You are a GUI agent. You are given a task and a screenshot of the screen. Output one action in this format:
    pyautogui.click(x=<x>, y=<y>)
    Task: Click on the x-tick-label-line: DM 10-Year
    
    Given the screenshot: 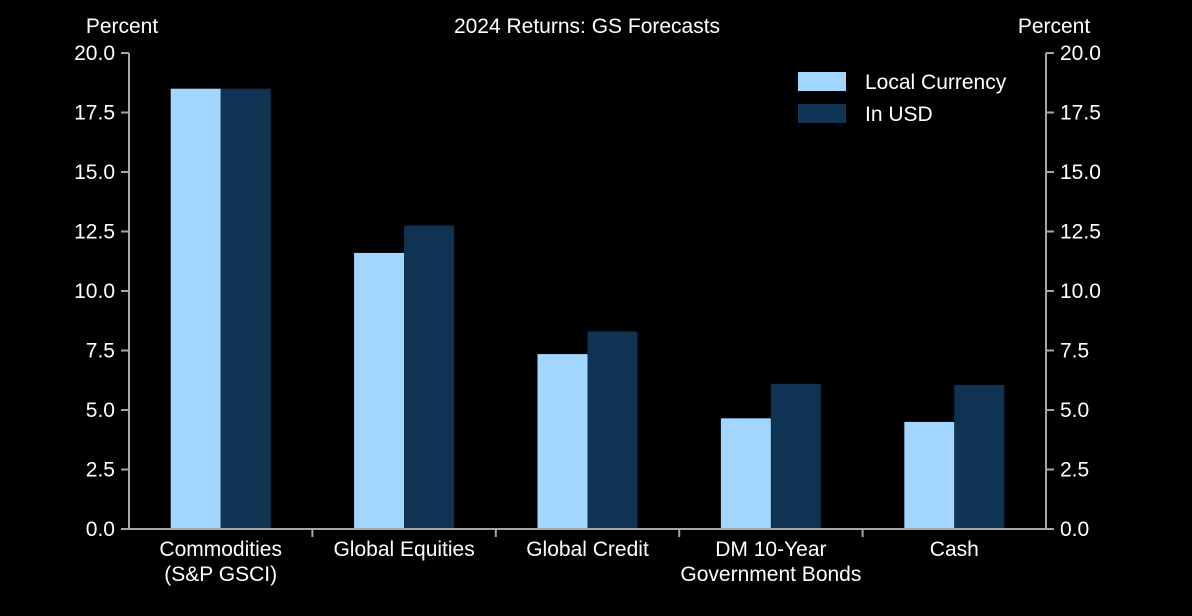 What is the action you would take?
    pyautogui.click(x=770, y=549)
    